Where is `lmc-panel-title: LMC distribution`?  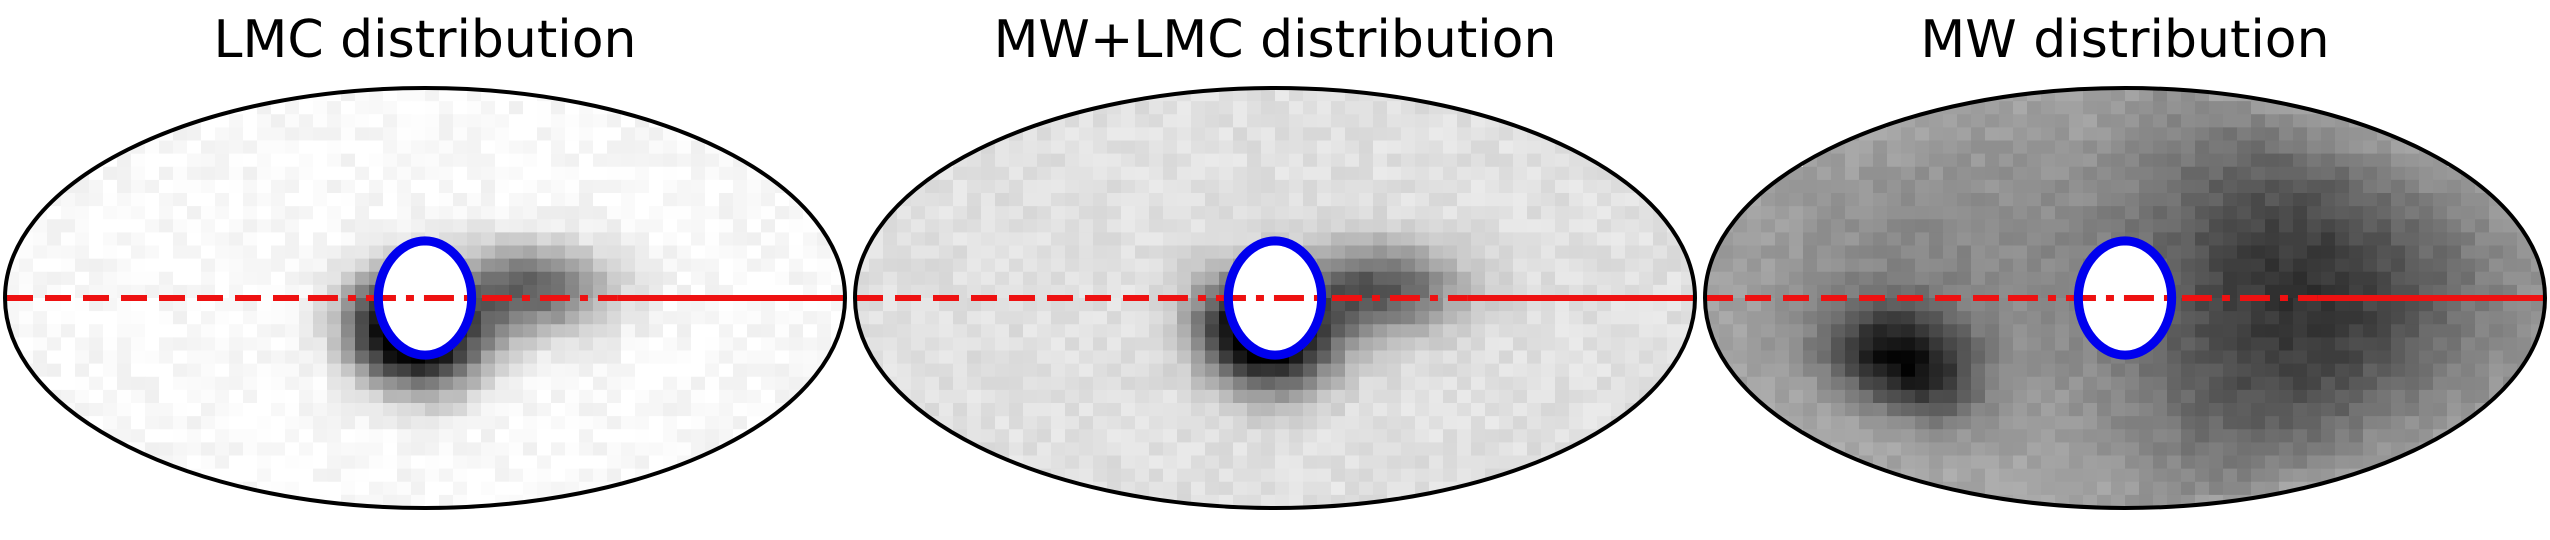 lmc-panel-title: LMC distribution is located at coordinates (425, 40).